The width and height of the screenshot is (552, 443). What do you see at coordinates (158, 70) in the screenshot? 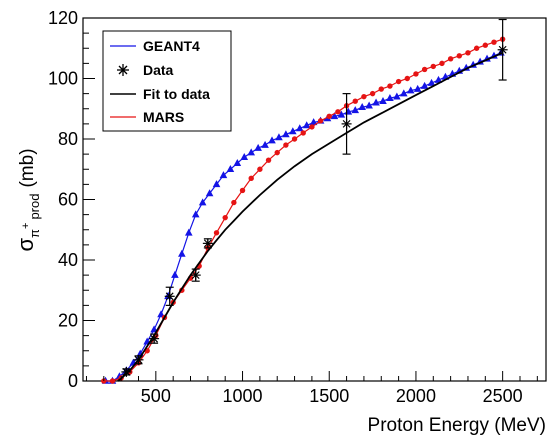
I see `legend-data-label: Data` at bounding box center [158, 70].